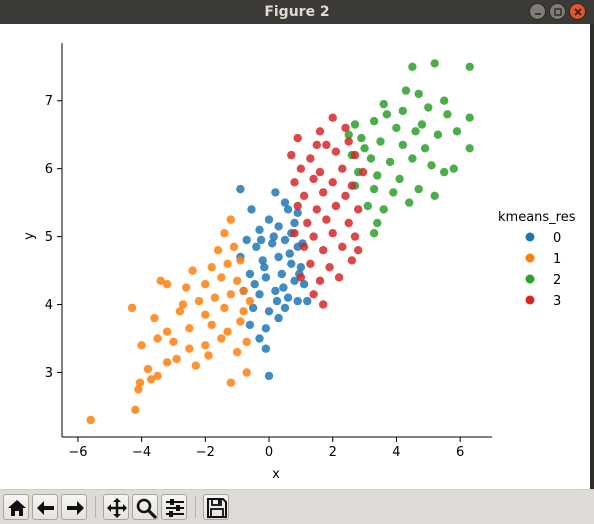 Image resolution: width=594 pixels, height=524 pixels. I want to click on home-icon, so click(17, 508).